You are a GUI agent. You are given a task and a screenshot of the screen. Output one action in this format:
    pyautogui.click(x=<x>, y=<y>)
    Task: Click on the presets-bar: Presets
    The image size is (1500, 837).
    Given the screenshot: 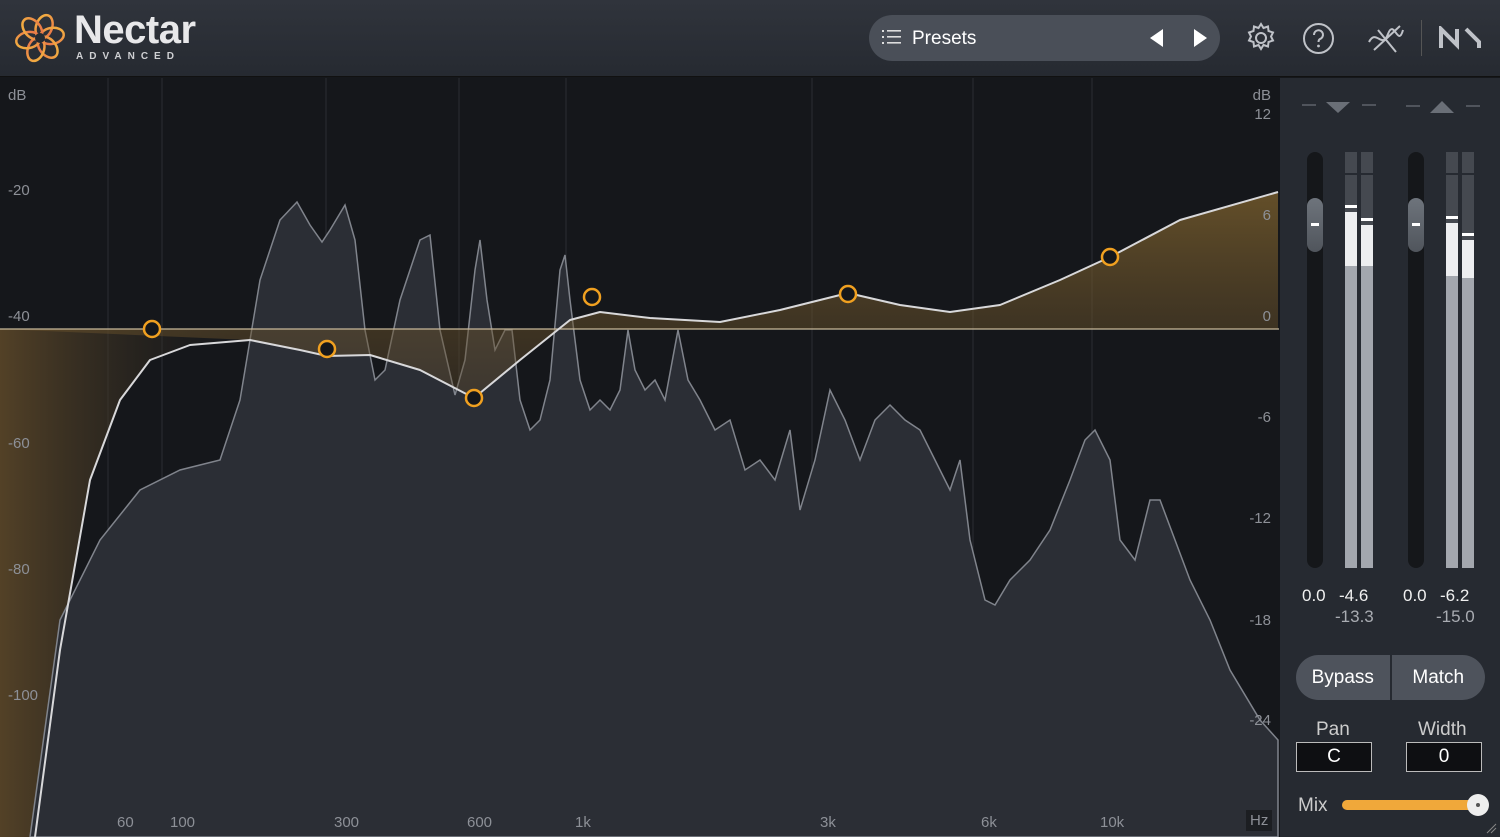 What is the action you would take?
    pyautogui.click(x=1044, y=38)
    